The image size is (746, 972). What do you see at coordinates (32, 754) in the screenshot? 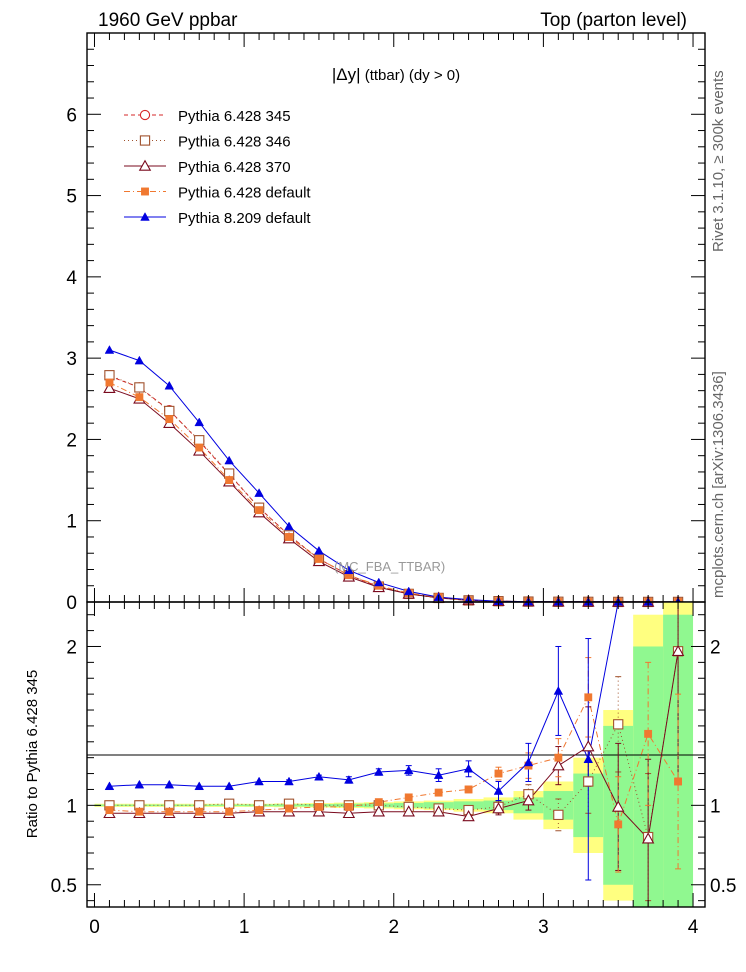
I see `ratio-ylabel: Ratio to Pythia 6.428 345` at bounding box center [32, 754].